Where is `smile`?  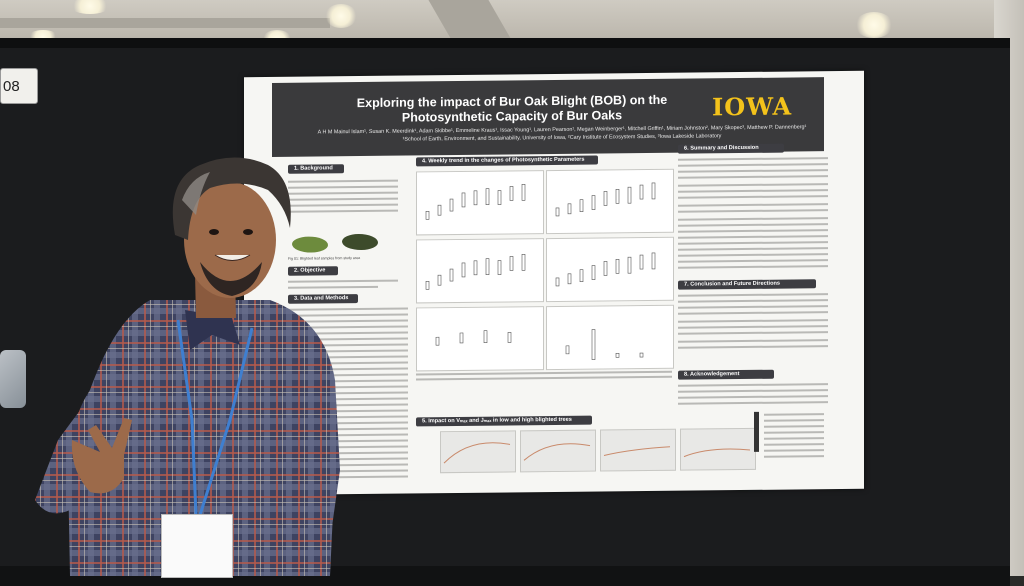
smile is located at coordinates (232, 257).